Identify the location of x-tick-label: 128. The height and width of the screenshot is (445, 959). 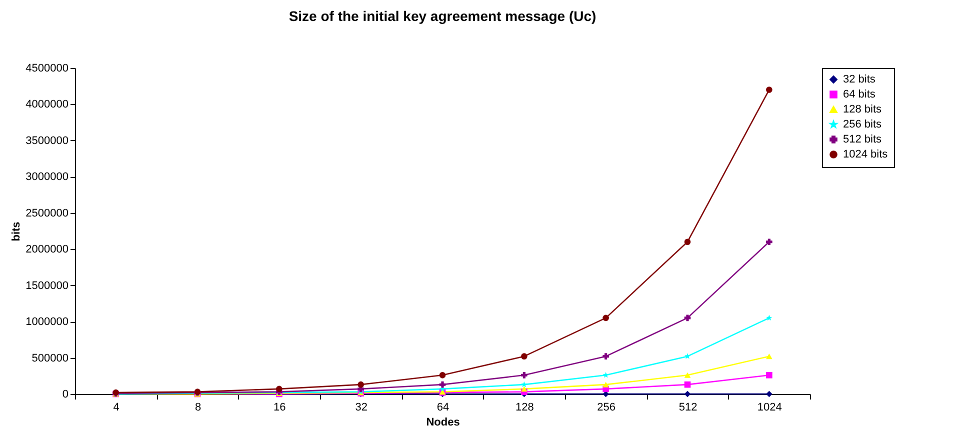
(524, 408).